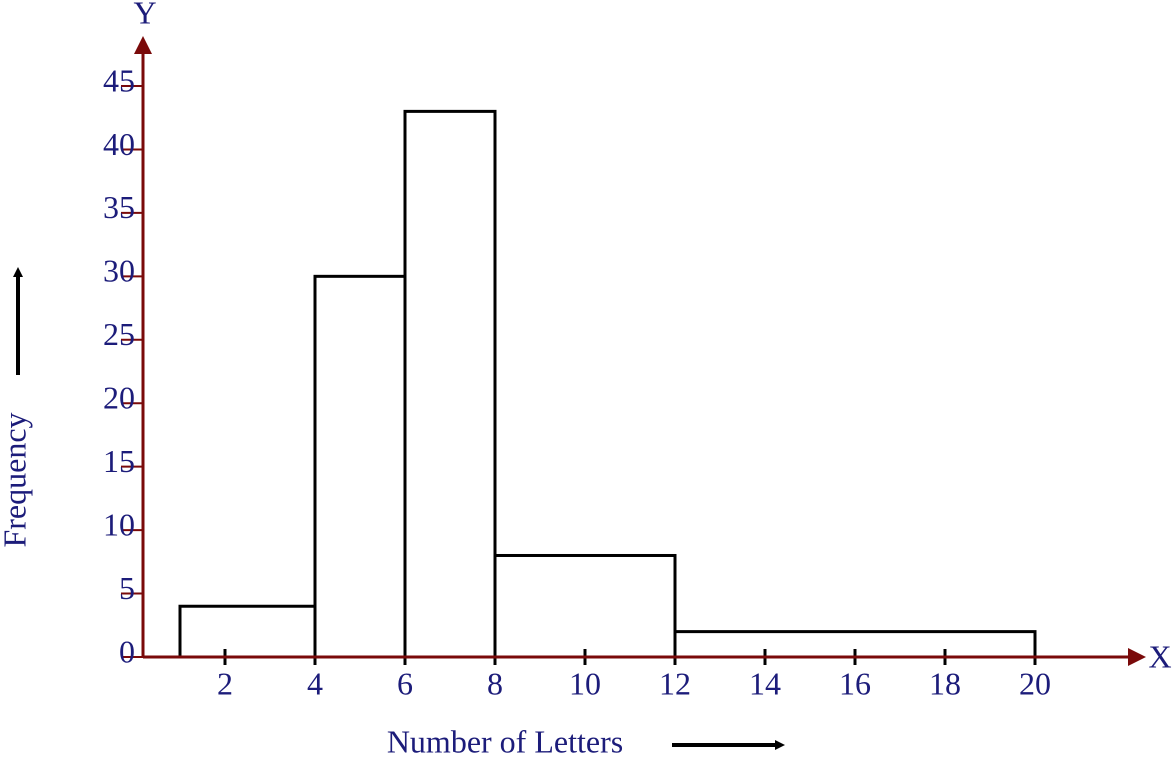 This screenshot has height=759, width=1175. What do you see at coordinates (765, 683) in the screenshot?
I see `x-tick-label: 14` at bounding box center [765, 683].